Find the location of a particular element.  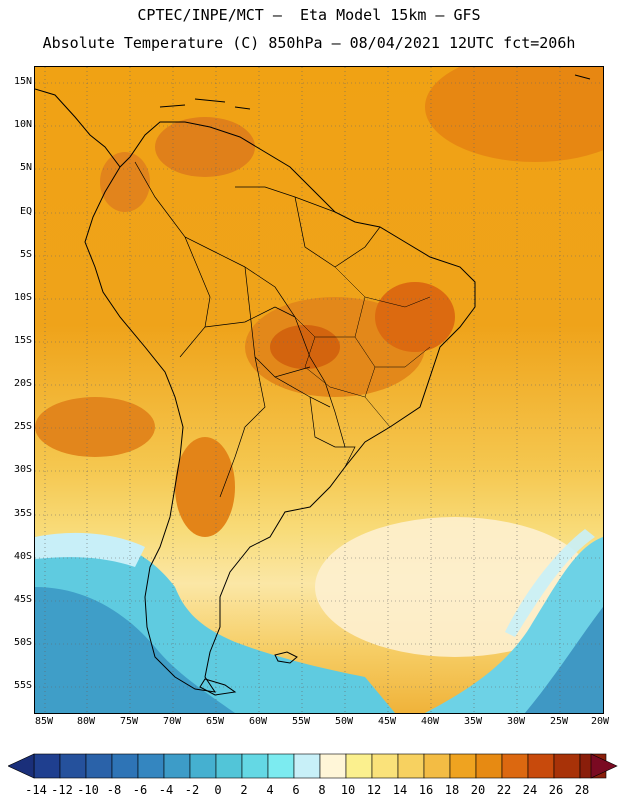

cold-strip-pacific is located at coordinates (90, 549).